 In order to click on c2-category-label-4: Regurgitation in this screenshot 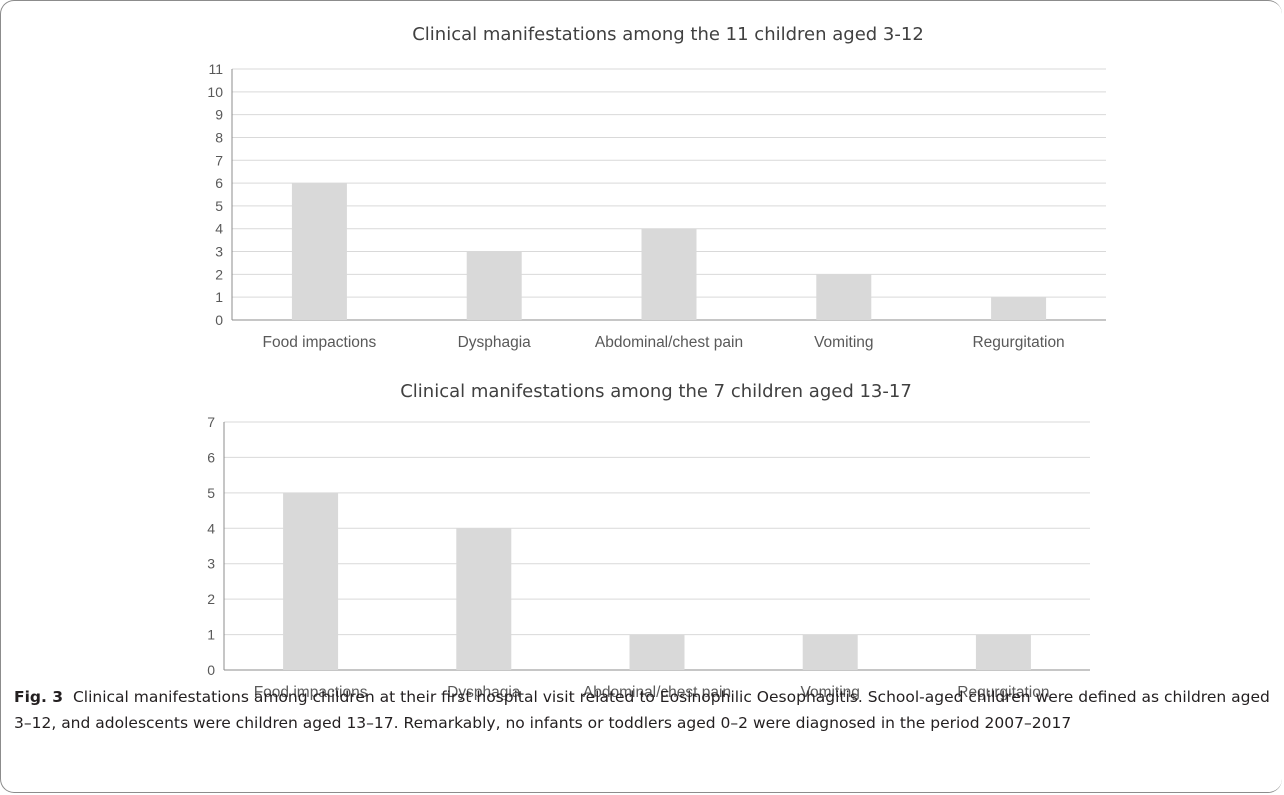, I will do `click(1003, 692)`.